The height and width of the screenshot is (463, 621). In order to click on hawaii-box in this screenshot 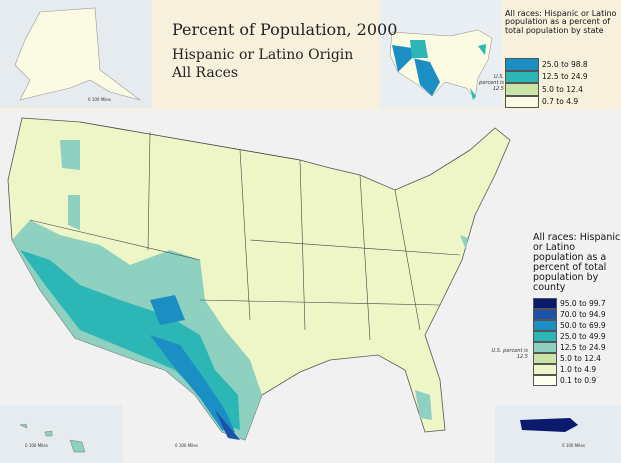, I will do `click(61, 434)`.